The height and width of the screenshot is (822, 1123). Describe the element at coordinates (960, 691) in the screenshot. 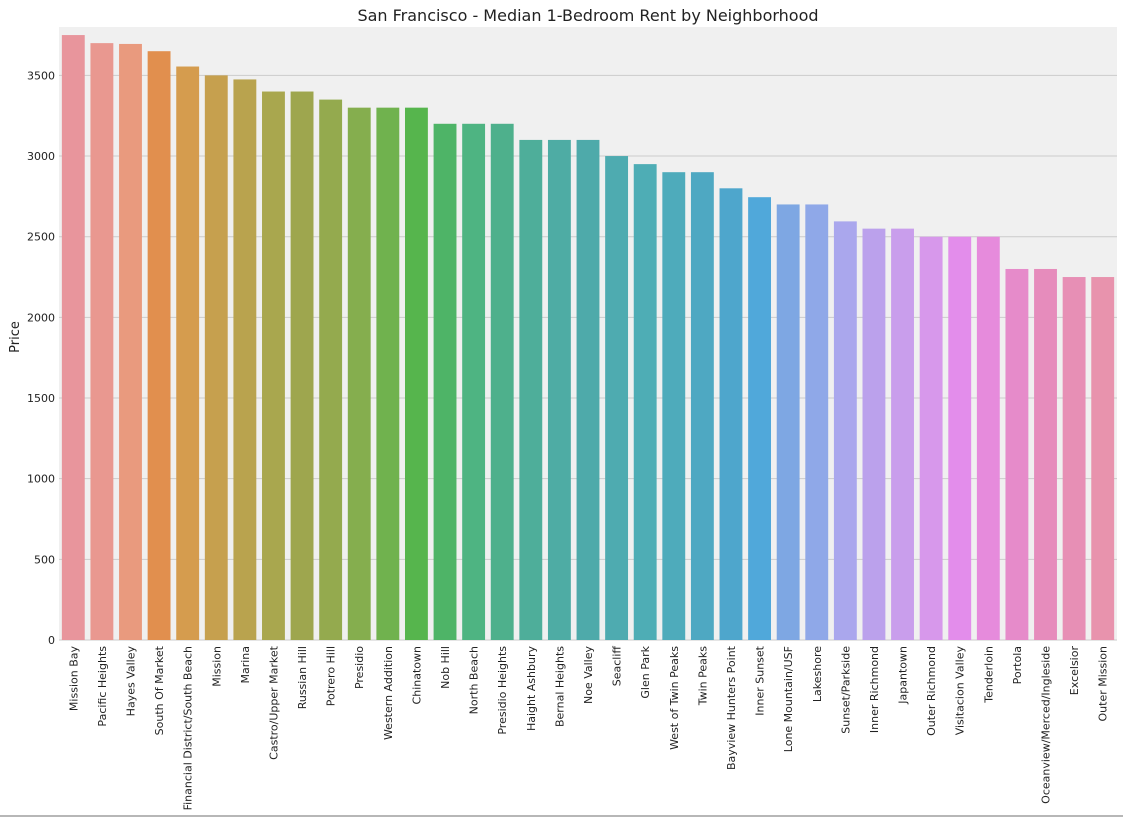

I see `x-tick-label: Visitacion Valley` at that location.